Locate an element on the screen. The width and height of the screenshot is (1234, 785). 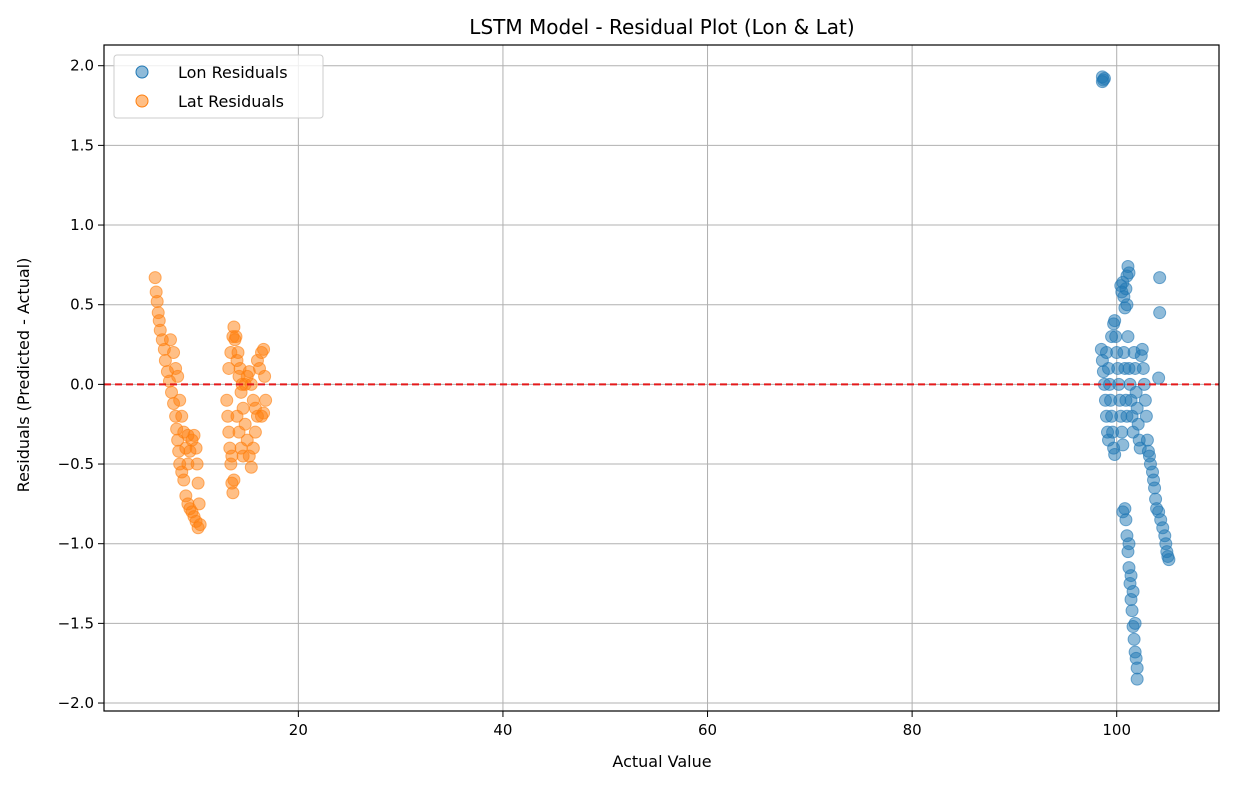
legend-marker-lat is located at coordinates (142, 101).